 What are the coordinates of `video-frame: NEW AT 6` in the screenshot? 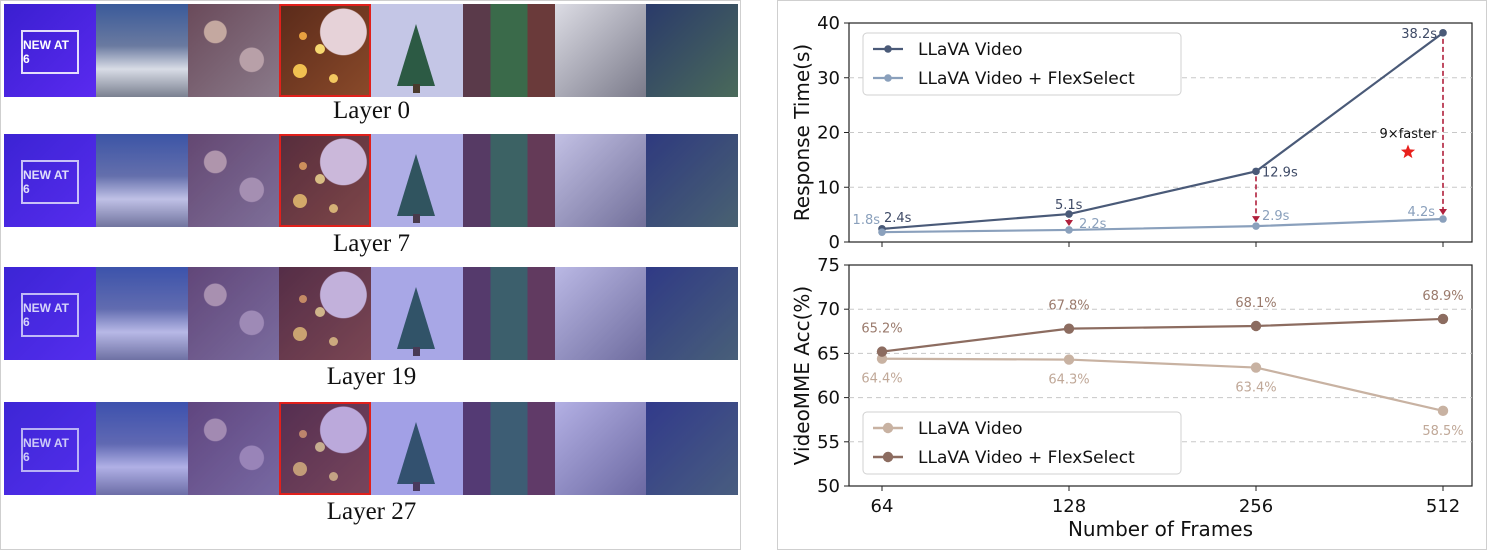 It's located at (50, 180).